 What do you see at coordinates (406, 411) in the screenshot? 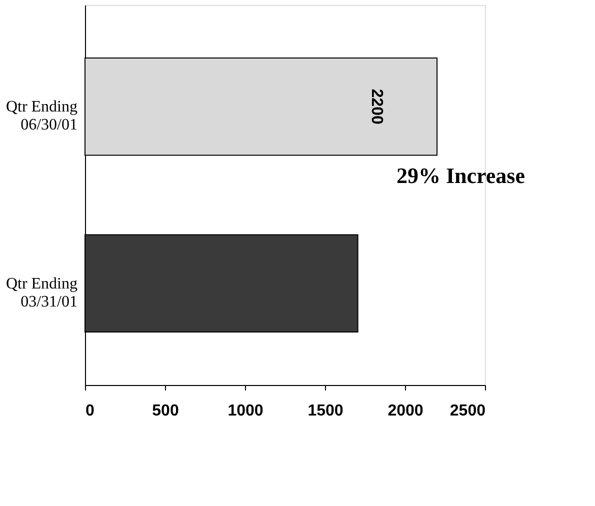
I see `x-tick-label: 2000` at bounding box center [406, 411].